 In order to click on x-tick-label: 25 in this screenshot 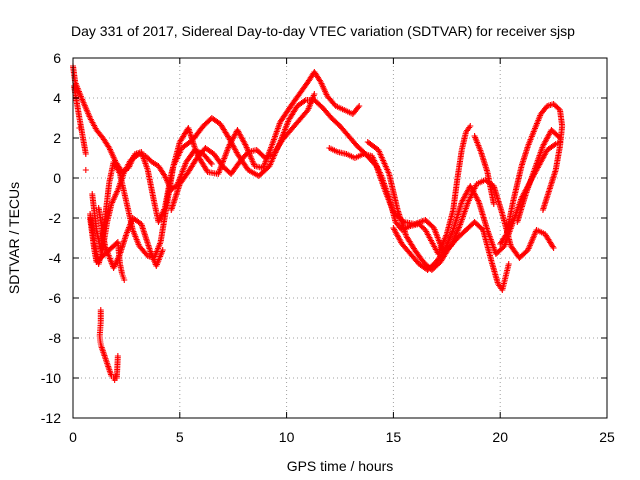, I will do `click(607, 437)`.